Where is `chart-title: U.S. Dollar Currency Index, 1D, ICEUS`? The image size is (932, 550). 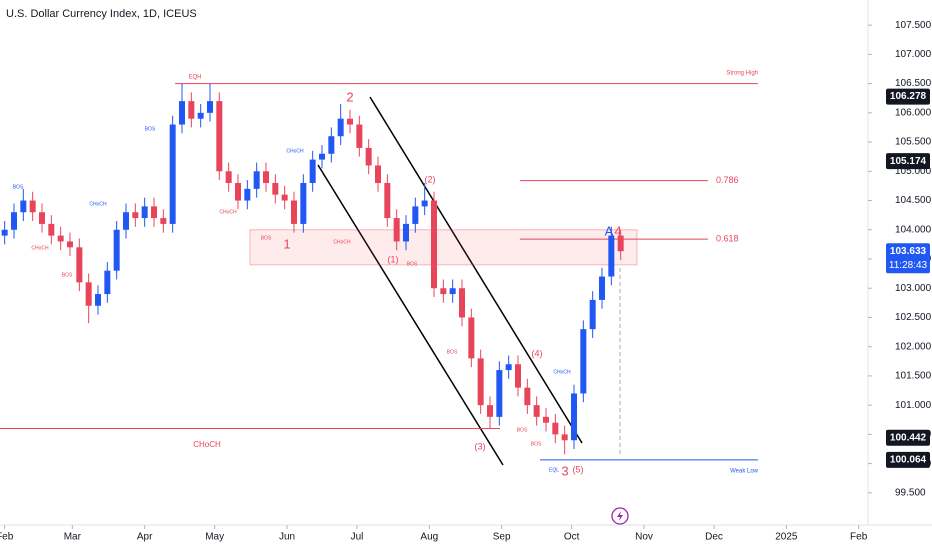 chart-title: U.S. Dollar Currency Index, 1D, ICEUS is located at coordinates (101, 14).